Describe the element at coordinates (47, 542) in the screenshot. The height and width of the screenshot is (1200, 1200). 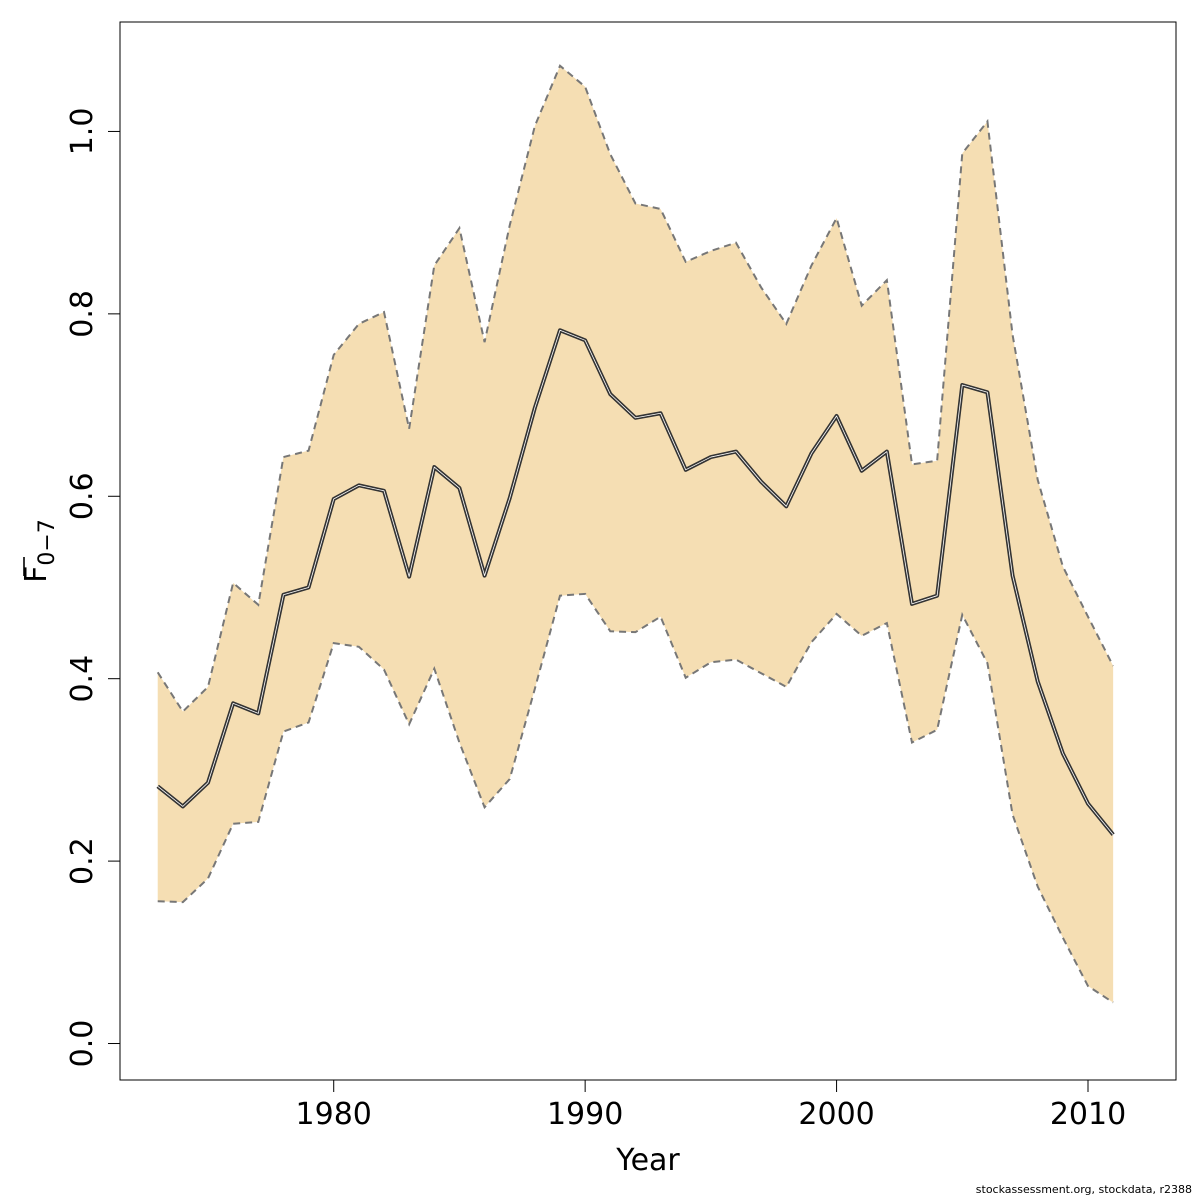
I see `y-axis-label-subscript: 0−7` at that location.